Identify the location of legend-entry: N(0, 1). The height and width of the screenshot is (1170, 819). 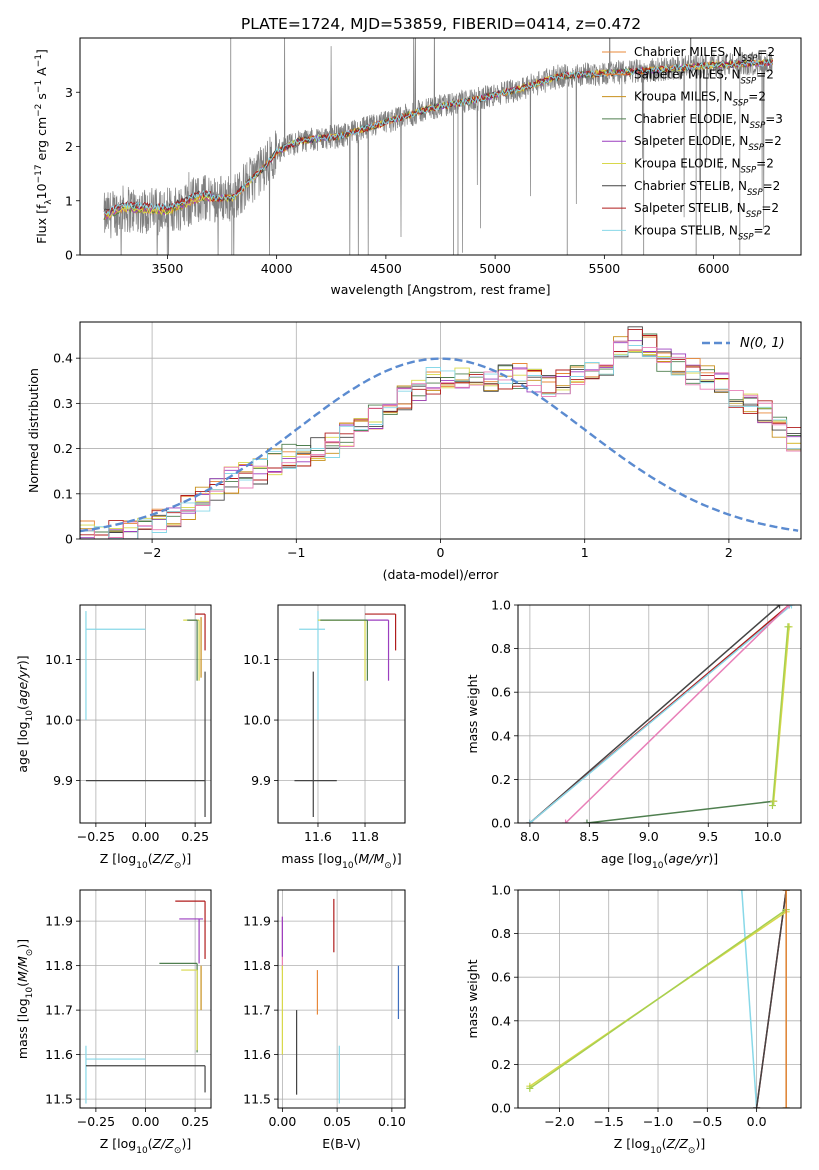
(762, 343).